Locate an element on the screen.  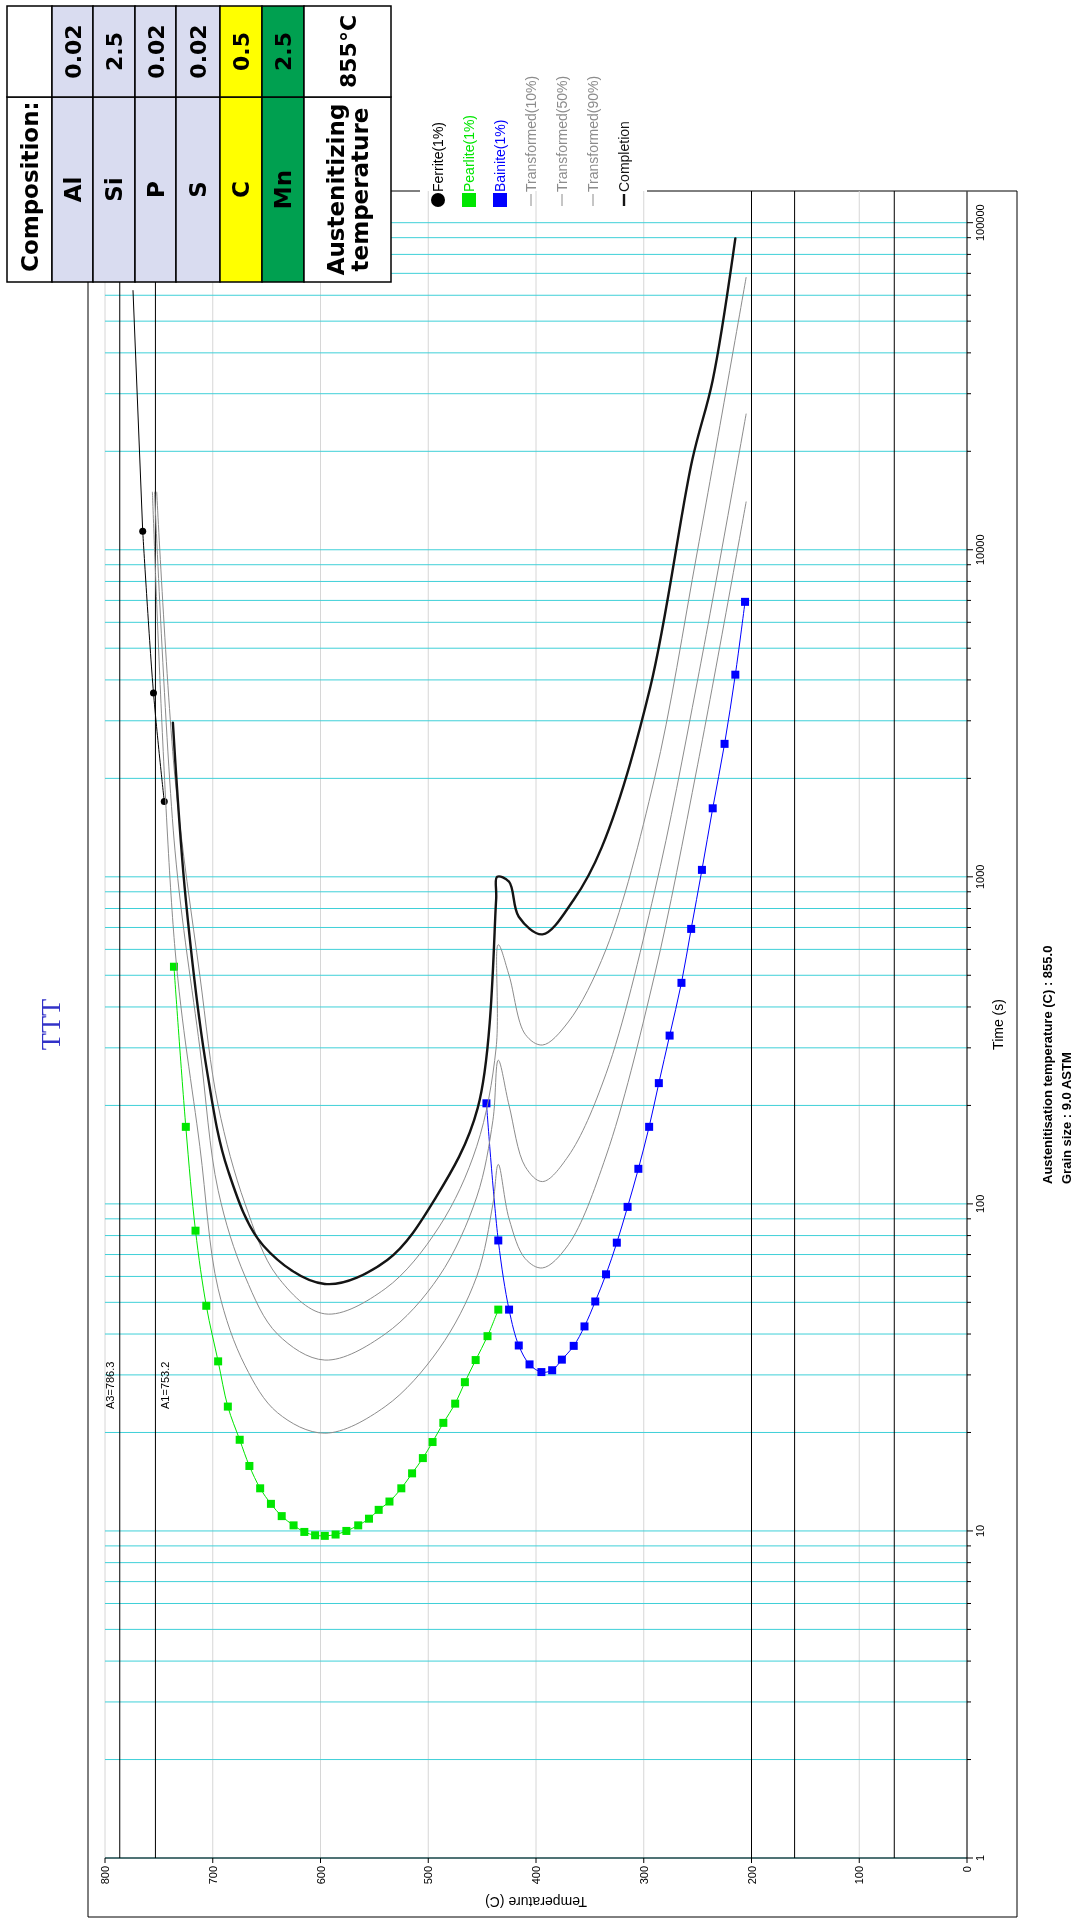
y-tick-label: 1000 is located at coordinates (980, 877).